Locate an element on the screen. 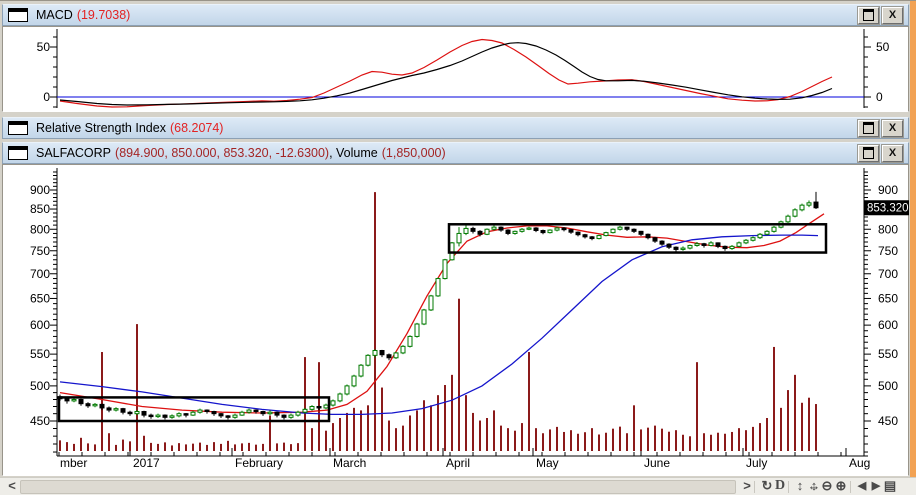  scroll-right-button: > is located at coordinates (747, 485).